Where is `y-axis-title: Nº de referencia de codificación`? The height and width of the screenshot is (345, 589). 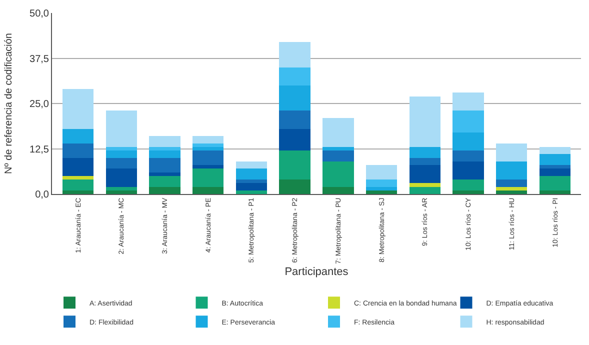 y-axis-title: Nº de referencia de codificación is located at coordinates (9, 103).